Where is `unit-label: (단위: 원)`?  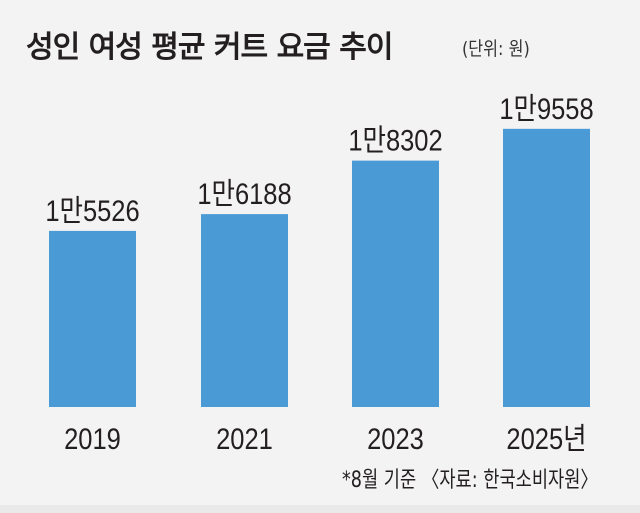
unit-label: (단위: 원) is located at coordinates (496, 49).